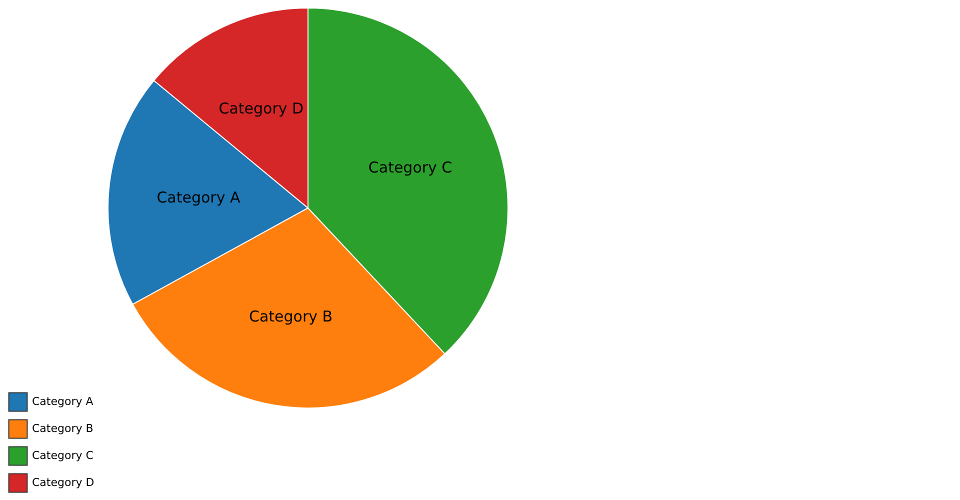  What do you see at coordinates (261, 108) in the screenshot?
I see `slice-label: Category D` at bounding box center [261, 108].